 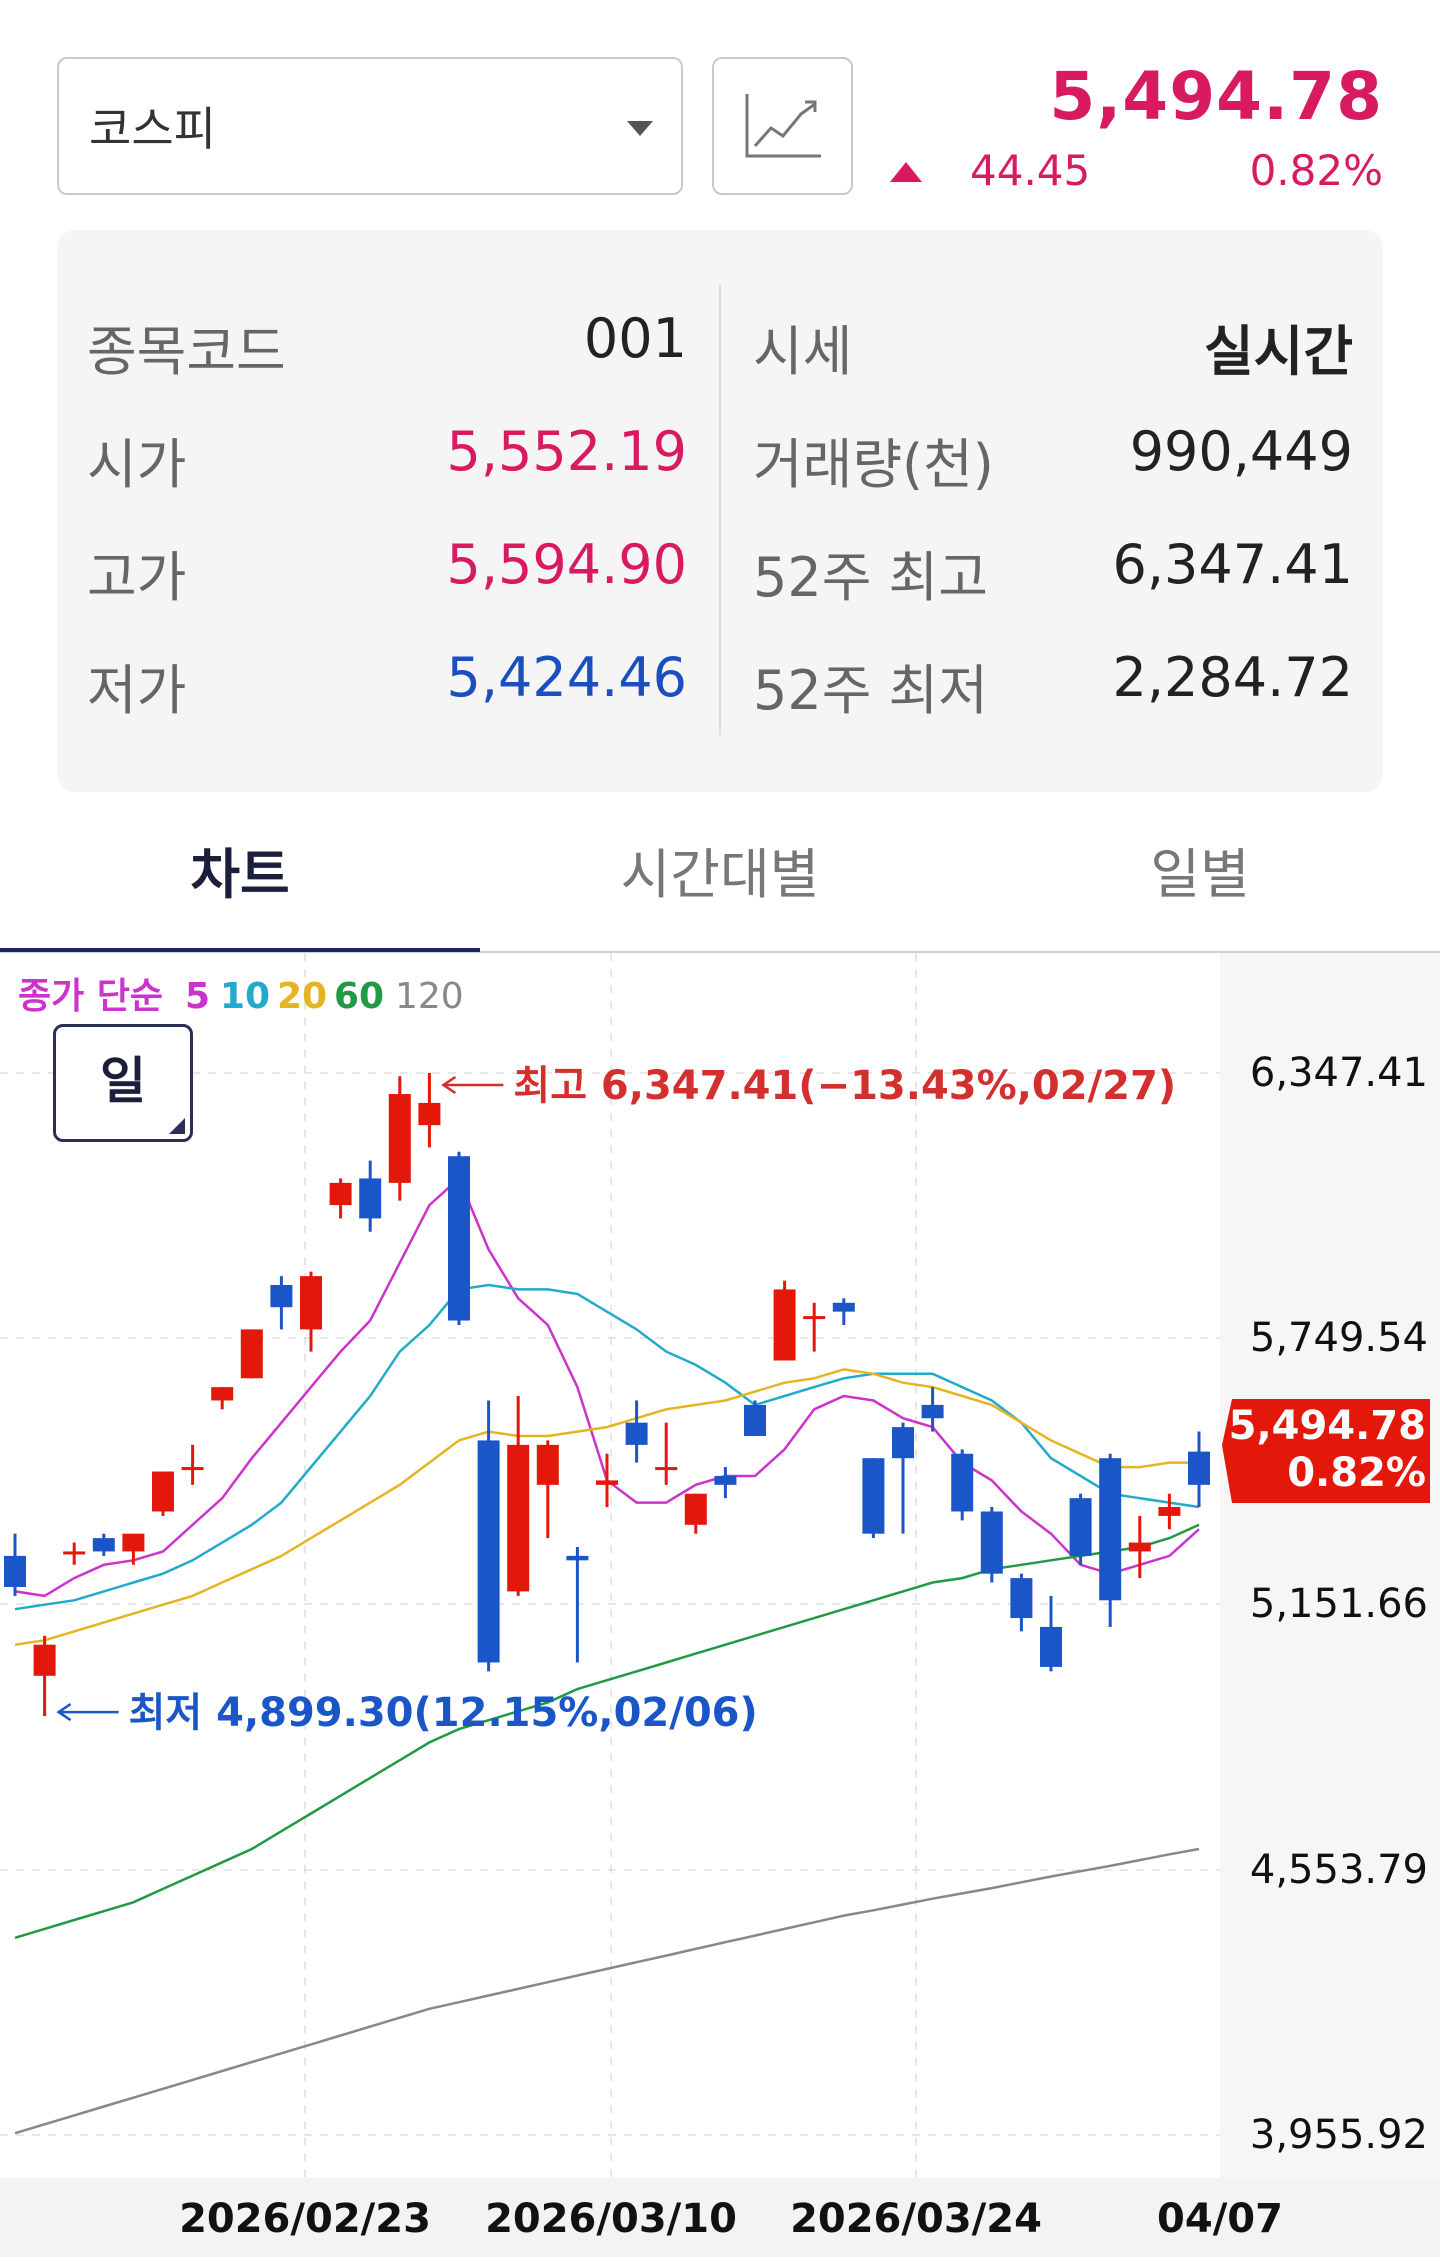 What do you see at coordinates (720, 2217) in the screenshot?
I see `date-axis-background` at bounding box center [720, 2217].